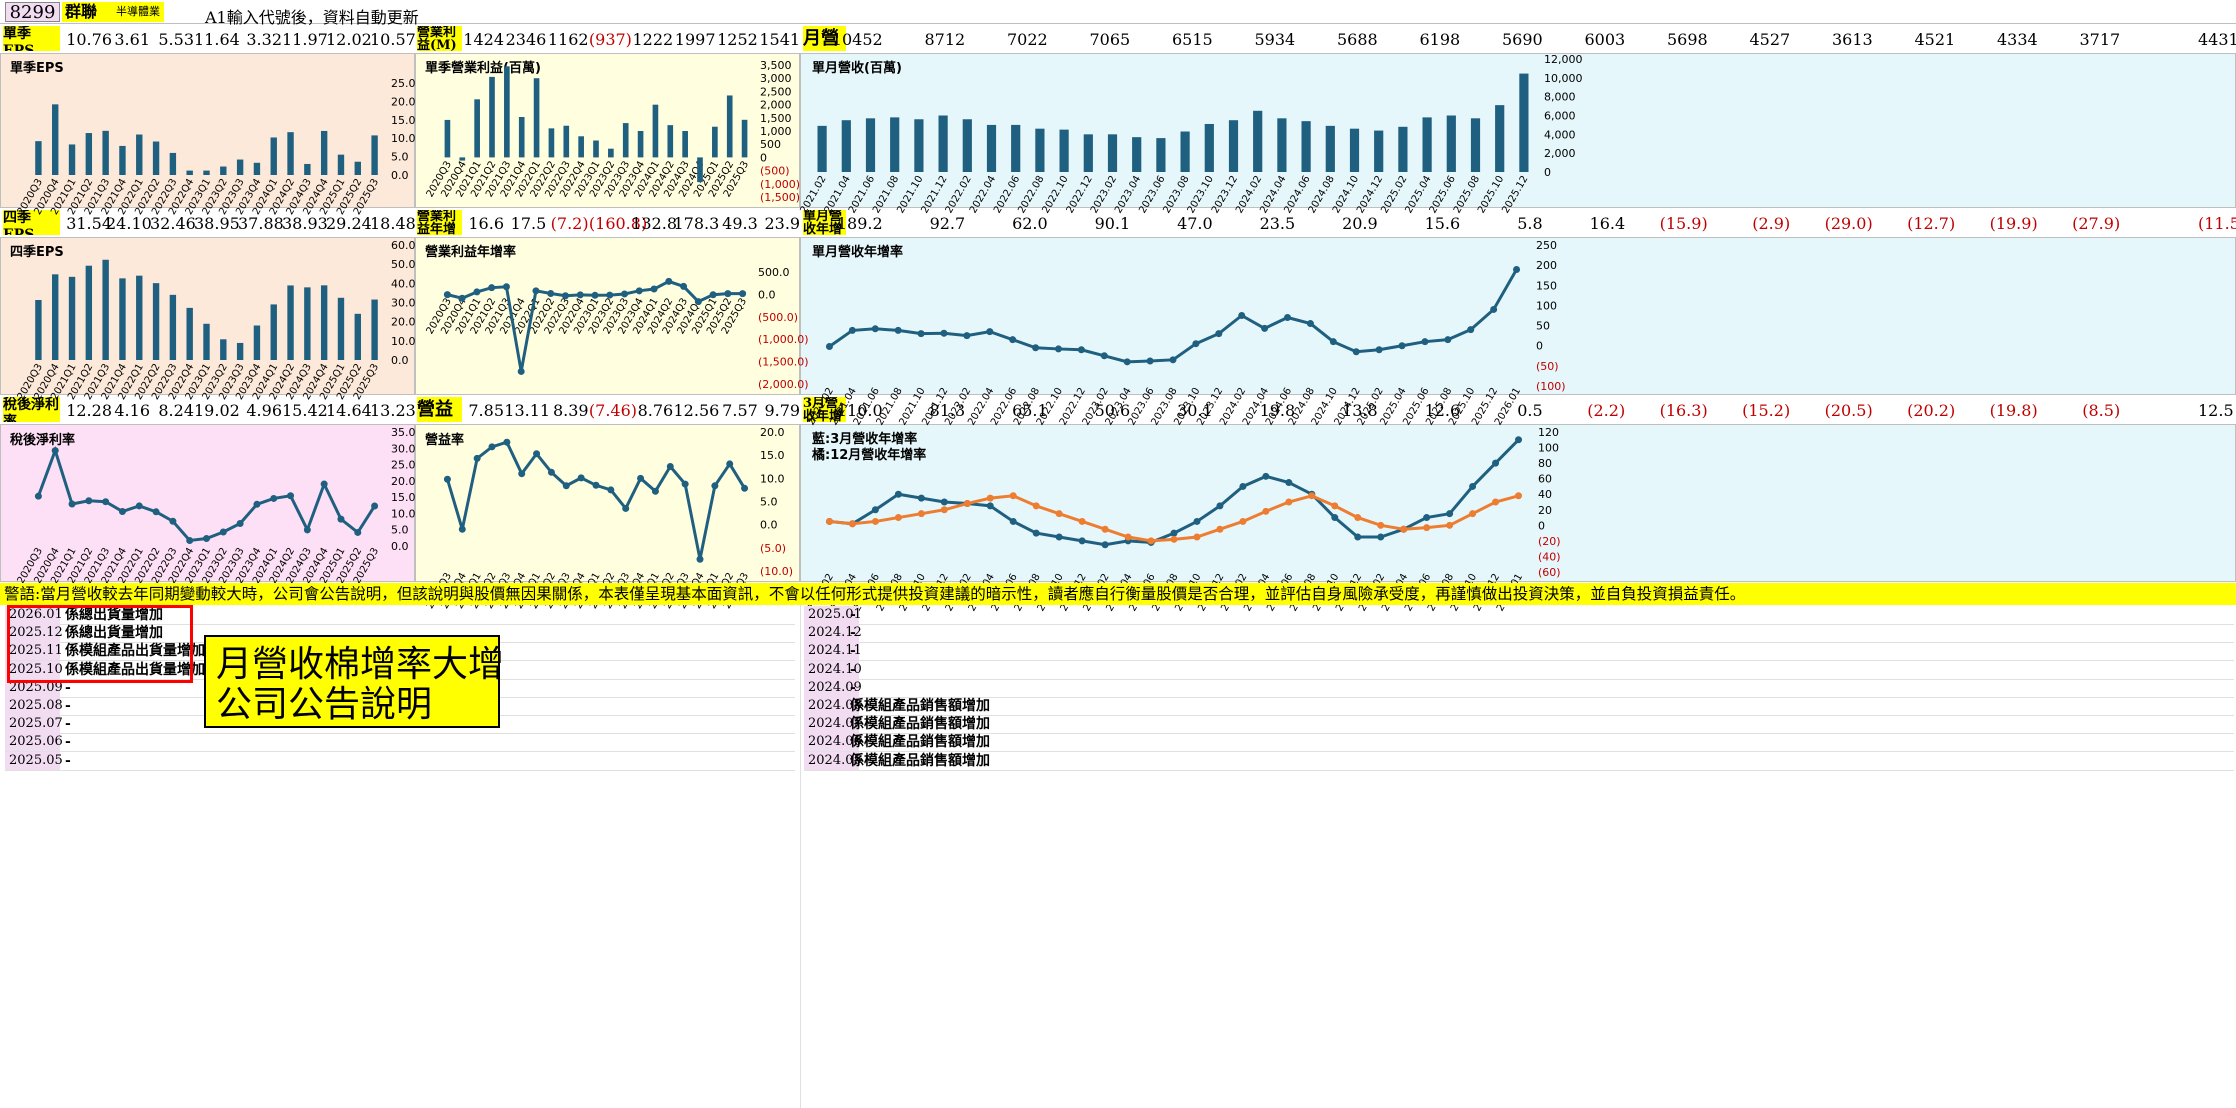 The height and width of the screenshot is (1108, 2236). What do you see at coordinates (138, 12) in the screenshot?
I see `industry-label: 半導體業` at bounding box center [138, 12].